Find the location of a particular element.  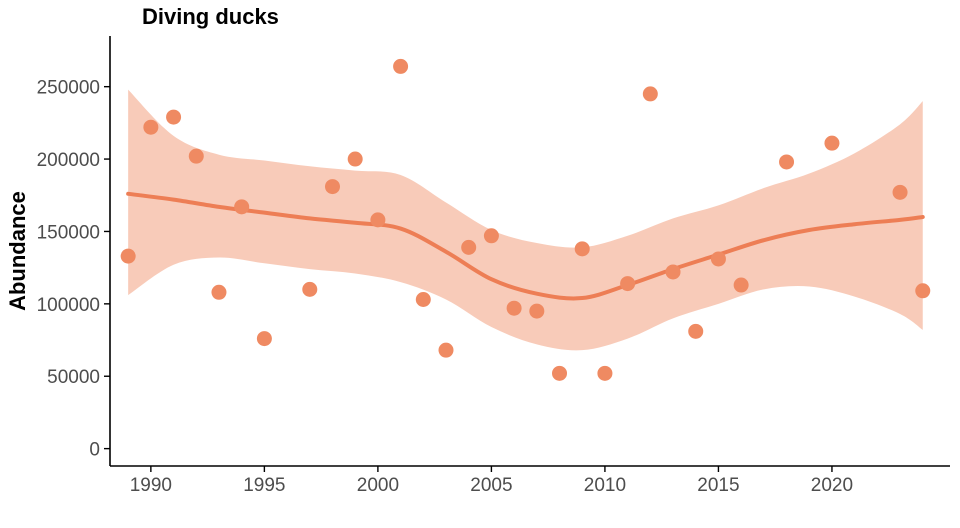

x-axis-ticks: 1990 1995 2000 2005 2010 2015 2020 is located at coordinates (491, 481).